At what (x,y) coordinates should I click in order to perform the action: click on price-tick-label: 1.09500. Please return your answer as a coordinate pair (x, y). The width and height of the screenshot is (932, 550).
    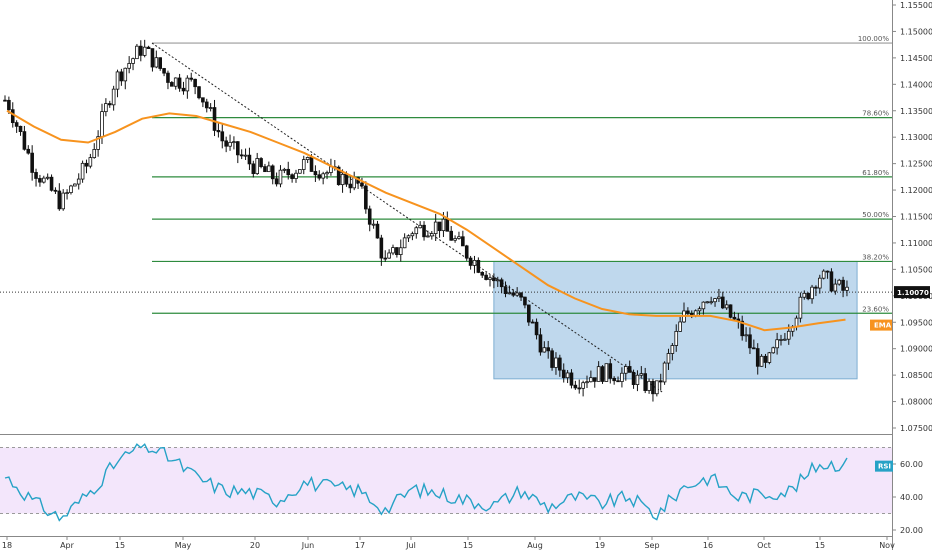
    Looking at the image, I should click on (916, 322).